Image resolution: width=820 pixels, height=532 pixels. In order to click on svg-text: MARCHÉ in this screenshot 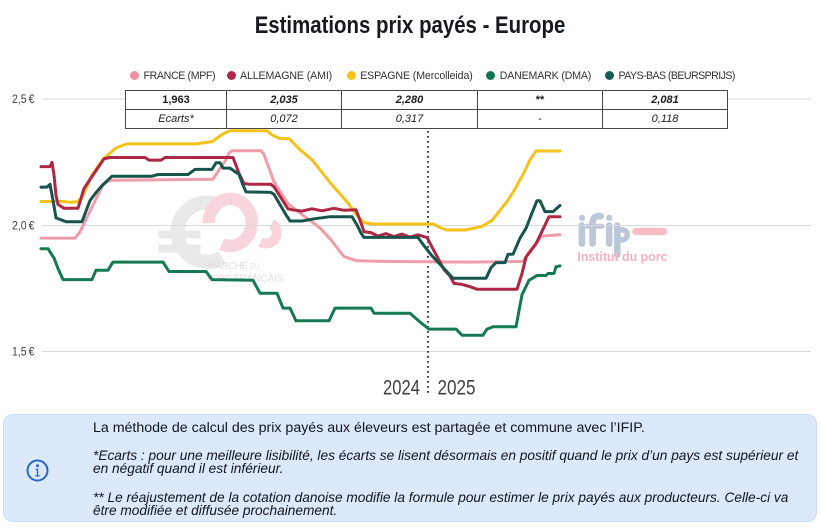, I will do `click(227, 265)`.